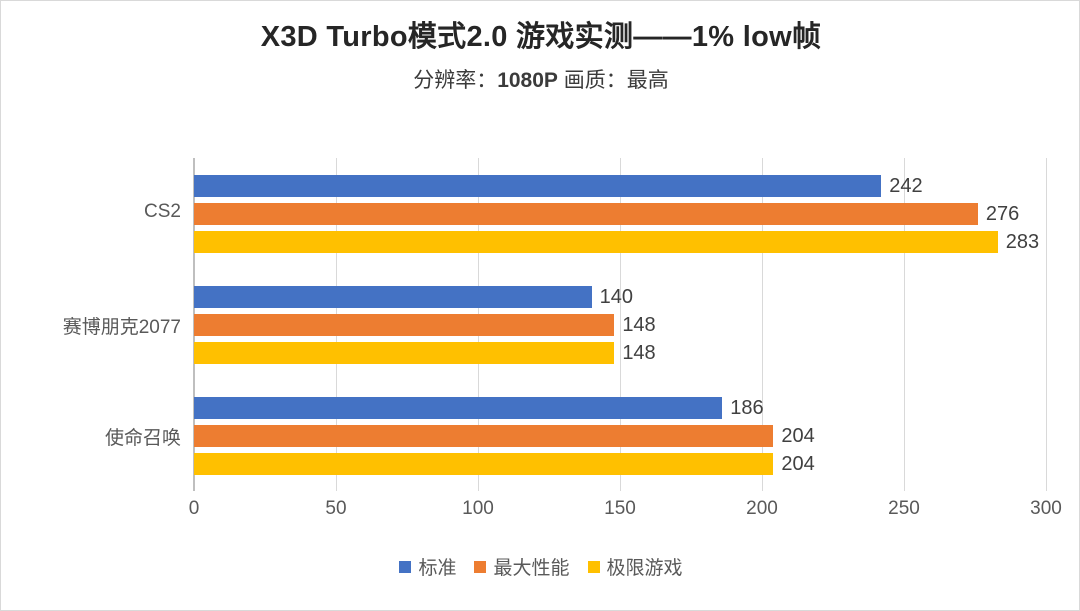 This screenshot has width=1080, height=611. I want to click on legend-item: 最大性能, so click(522, 566).